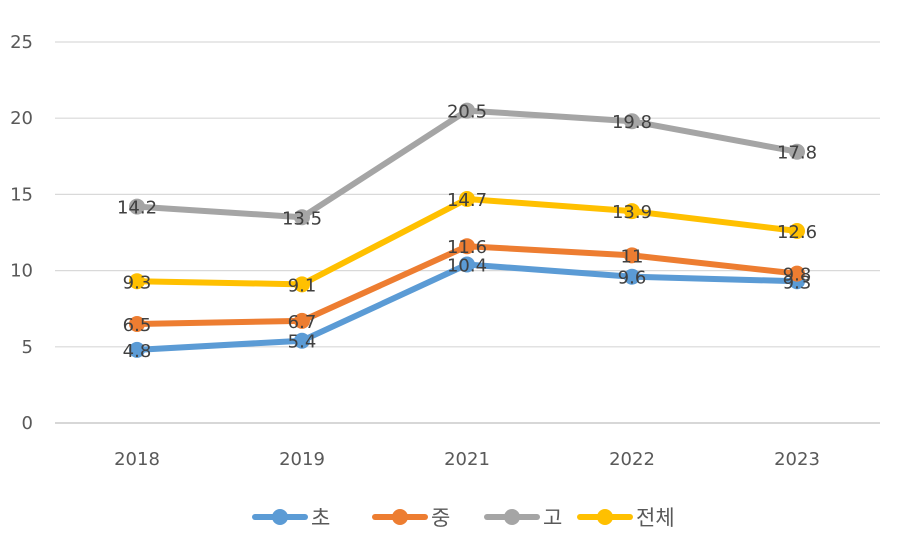  What do you see at coordinates (411, 518) in the screenshot?
I see `legend-item: 중` at bounding box center [411, 518].